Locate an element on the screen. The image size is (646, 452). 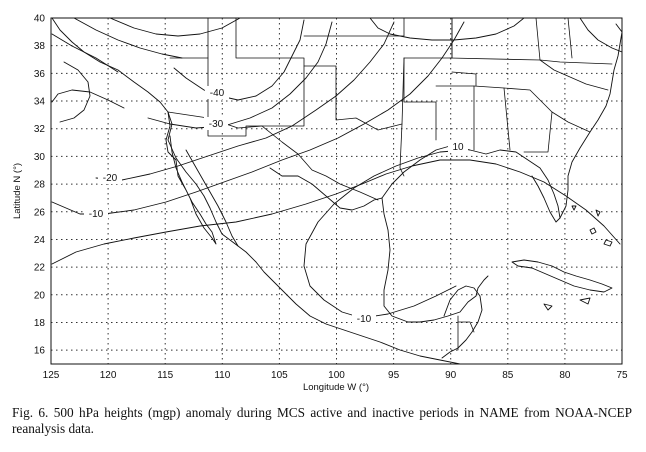
cuba-outline is located at coordinates (562, 276).